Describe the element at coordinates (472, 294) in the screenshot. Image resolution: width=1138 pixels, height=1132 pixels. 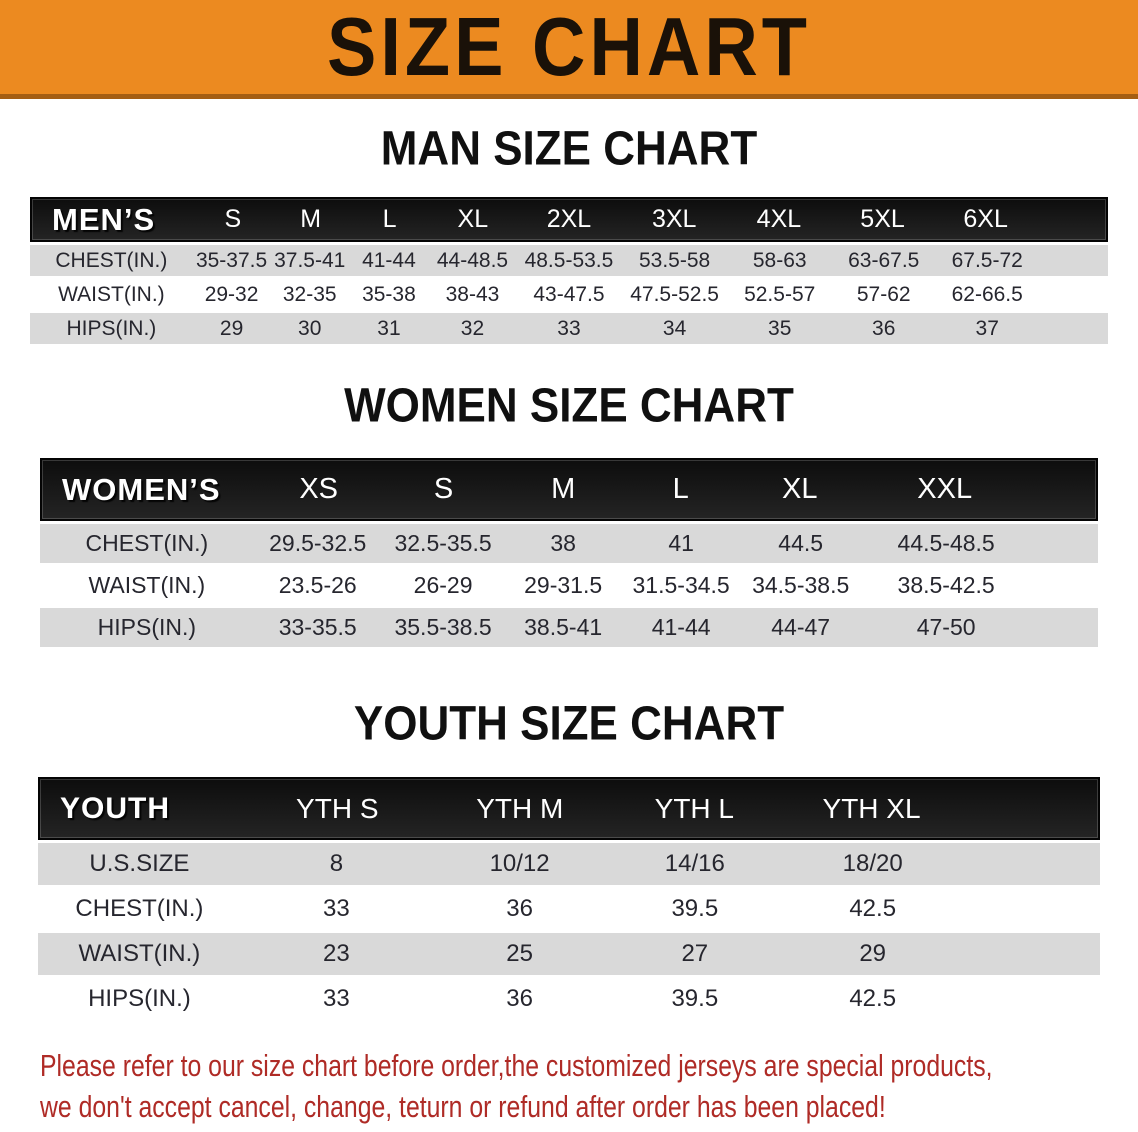
I see `value-cell: 38-43` at that location.